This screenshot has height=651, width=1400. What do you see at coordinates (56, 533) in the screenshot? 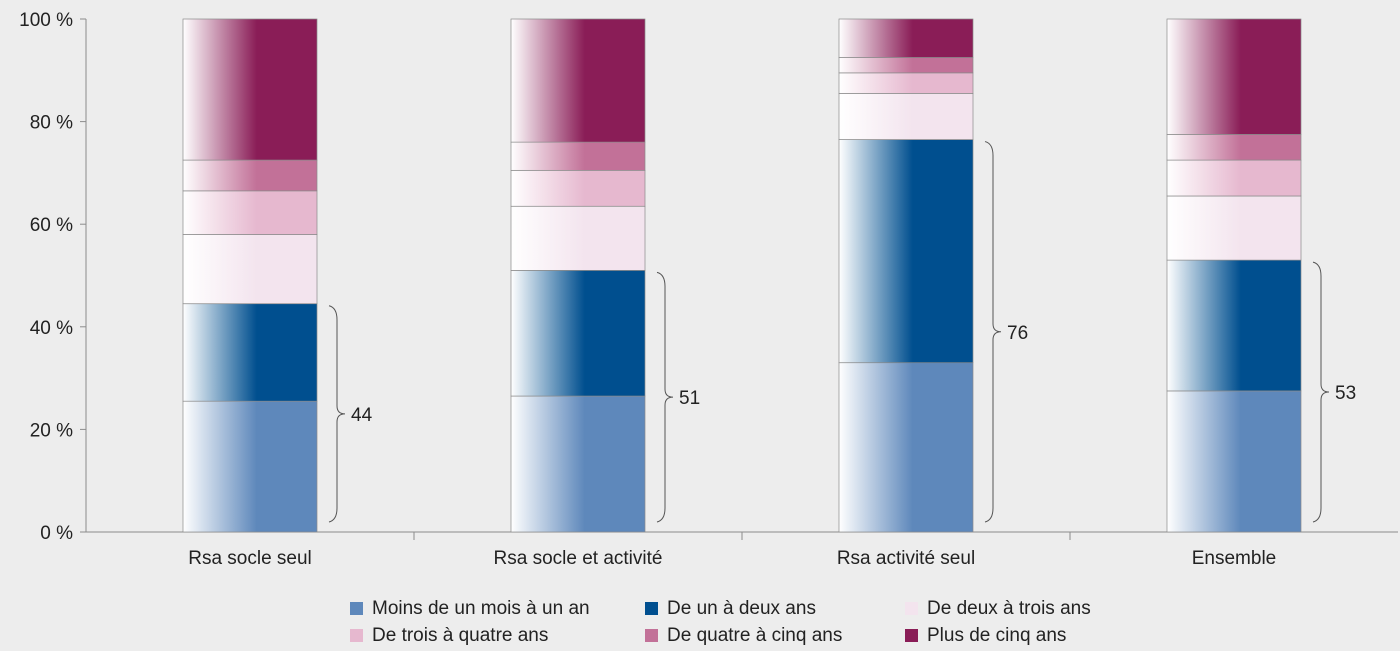
I see `y-tick-label: 0 %` at bounding box center [56, 533].